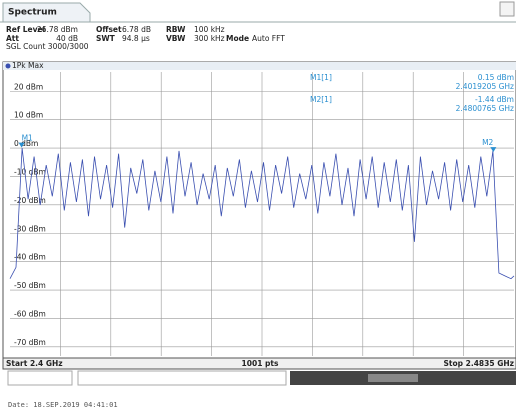  I want to click on marker-freq: 2.4019205 GHz, so click(485, 86).